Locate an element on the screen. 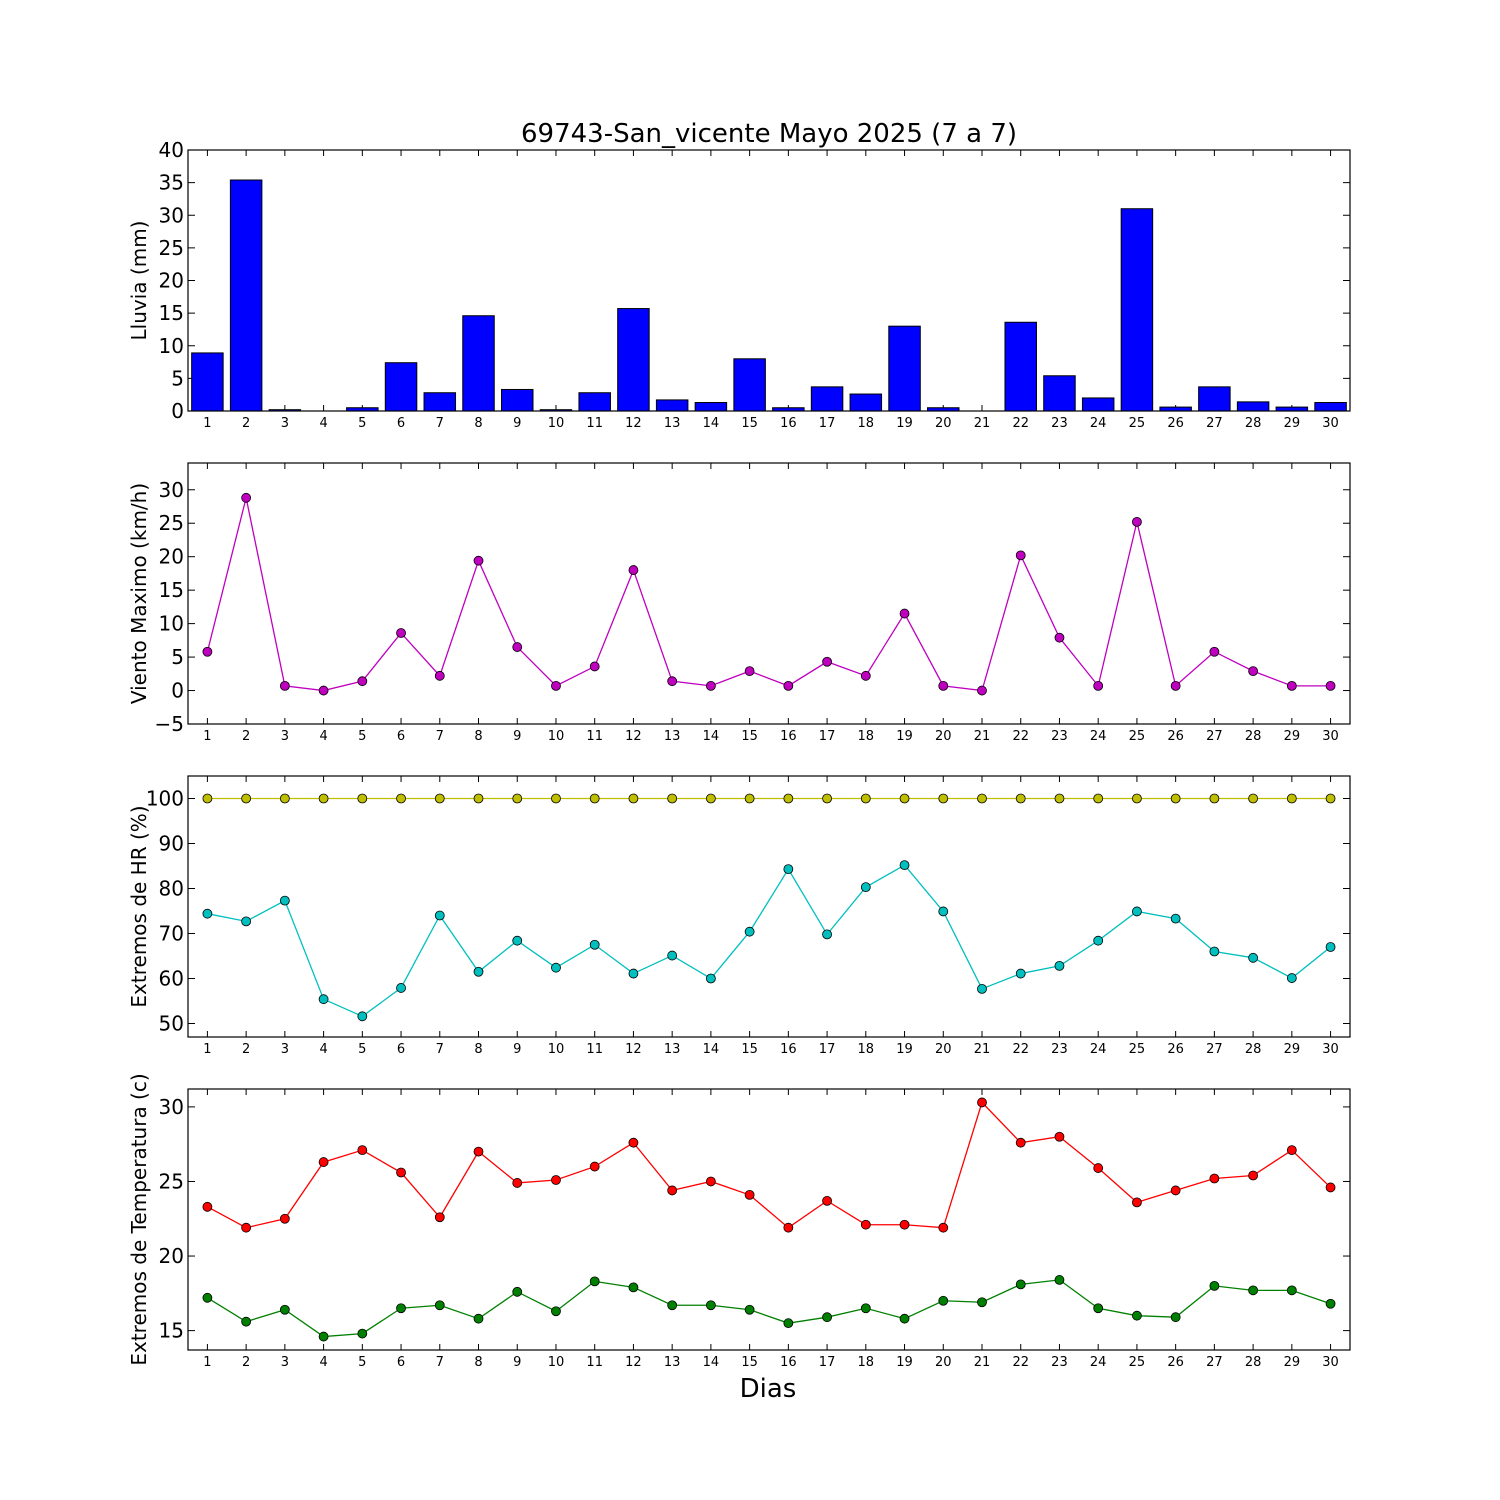 The width and height of the screenshot is (1500, 1500). x-tick-label: 2 is located at coordinates (246, 736).